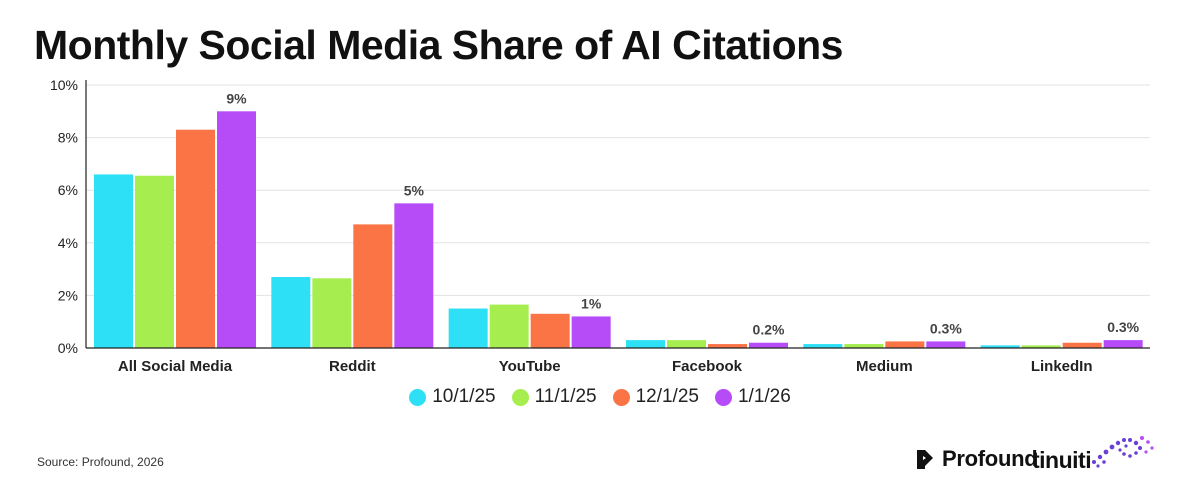  What do you see at coordinates (1123, 452) in the screenshot?
I see `tinuiti-dots-icon` at bounding box center [1123, 452].